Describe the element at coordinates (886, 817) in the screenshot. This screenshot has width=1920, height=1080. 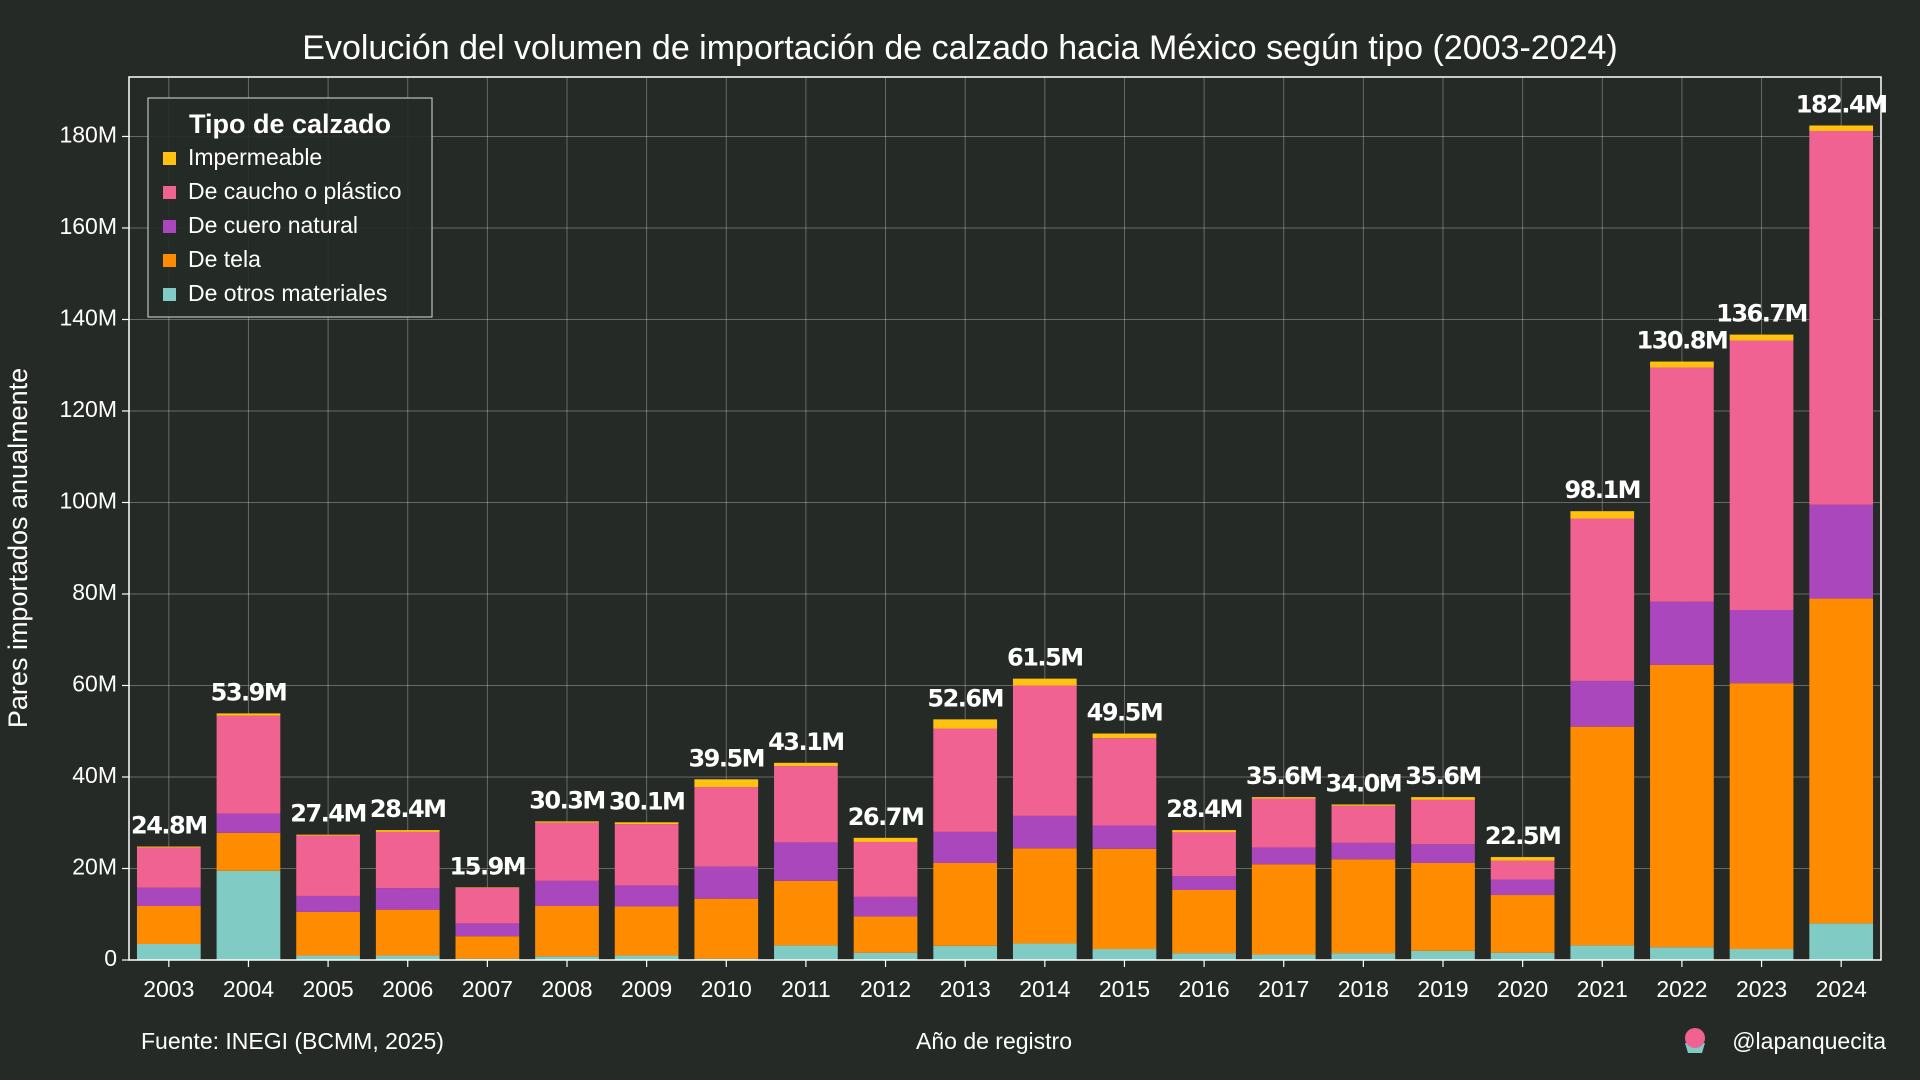
I see `total-label: 26.7M` at that location.